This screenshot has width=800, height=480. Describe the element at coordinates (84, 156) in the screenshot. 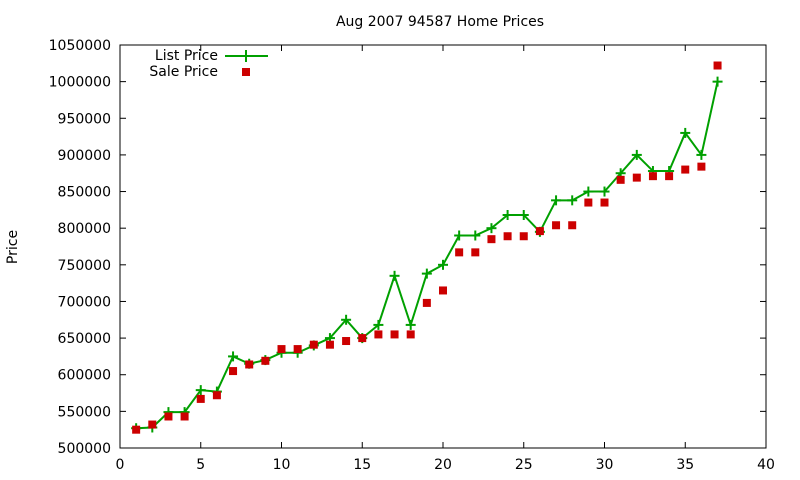

I see `y-tick-label: 900000` at that location.